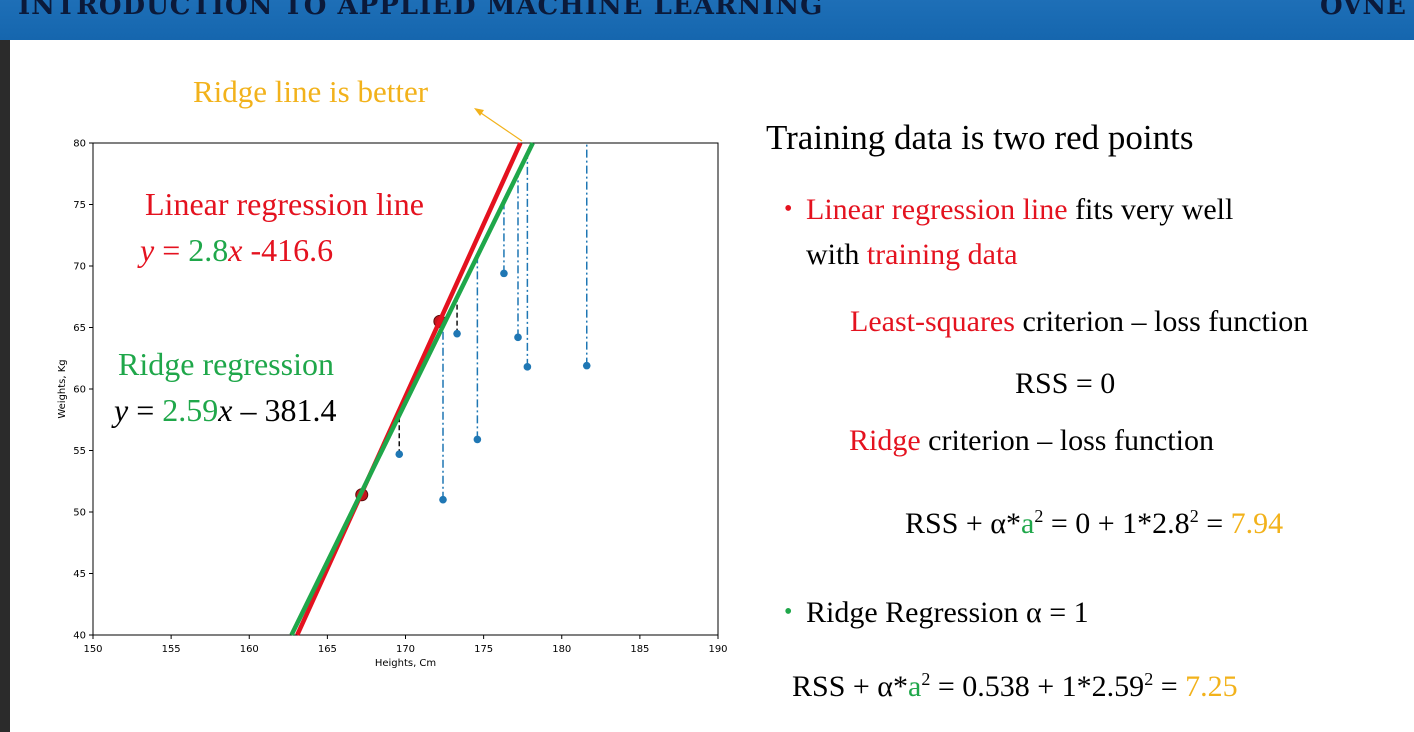 This screenshot has width=1414, height=732. What do you see at coordinates (915, 686) in the screenshot?
I see `f2-a-green: a` at bounding box center [915, 686].